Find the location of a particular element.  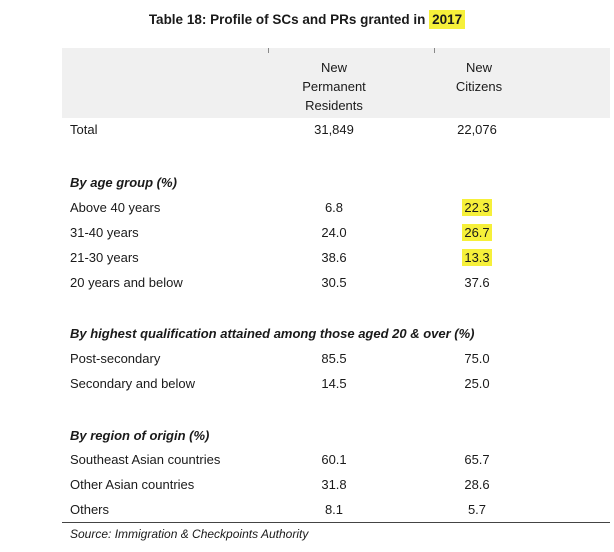

section-heading-region: By region of origin (%) is located at coordinates (140, 435).